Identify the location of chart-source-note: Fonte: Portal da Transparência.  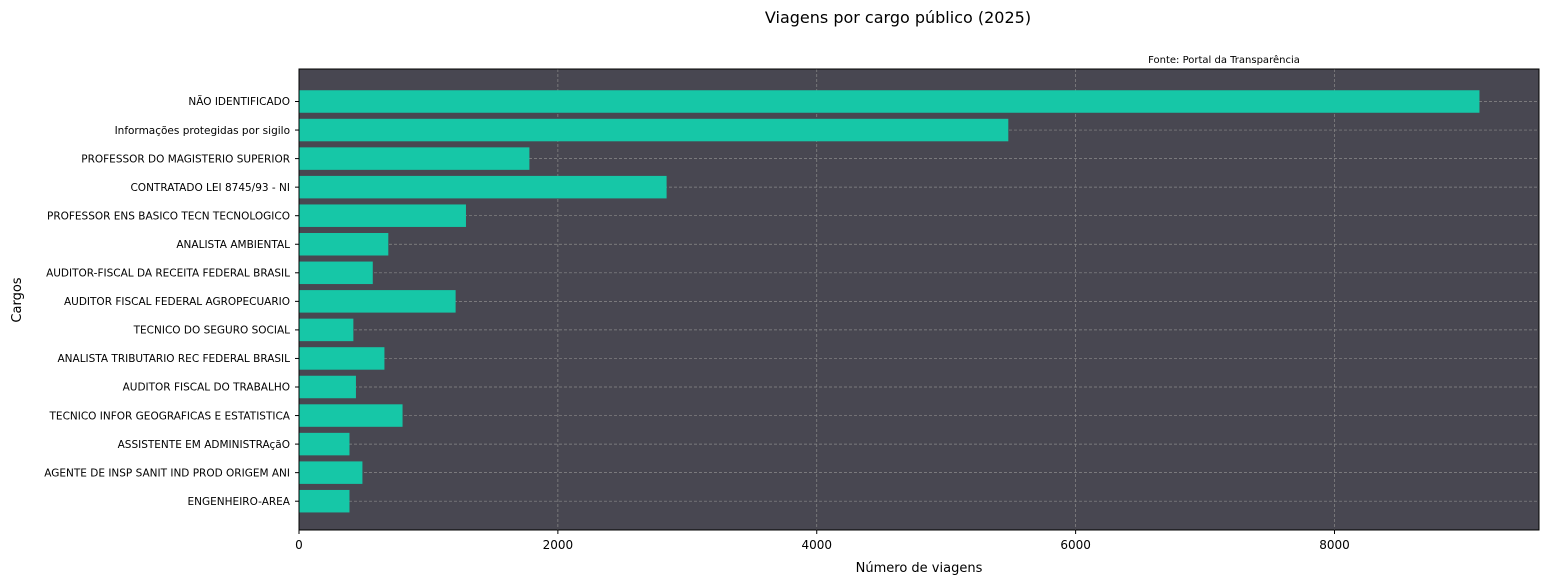
(1224, 60).